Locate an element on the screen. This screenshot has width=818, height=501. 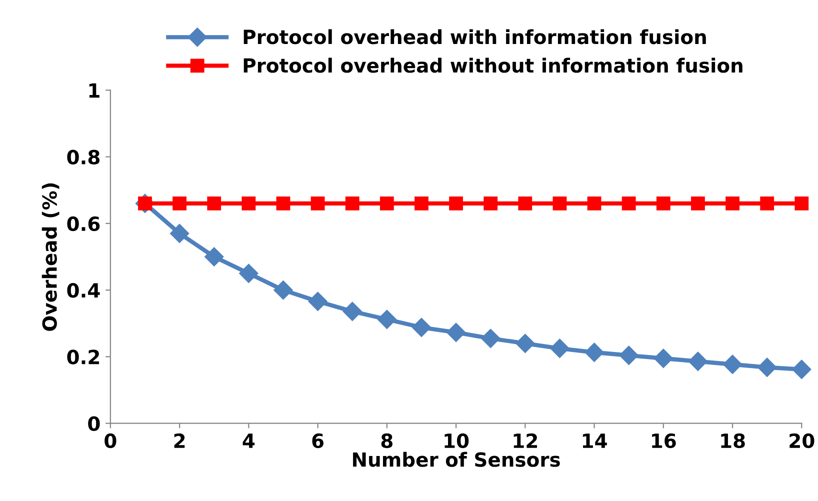
x-tick-label: 6 is located at coordinates (318, 440).